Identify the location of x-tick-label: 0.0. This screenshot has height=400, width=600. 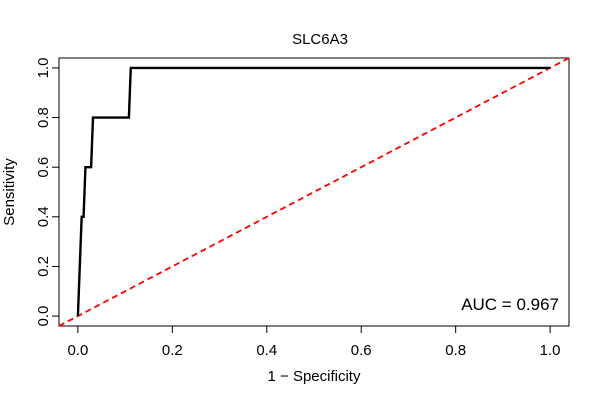
(77, 350).